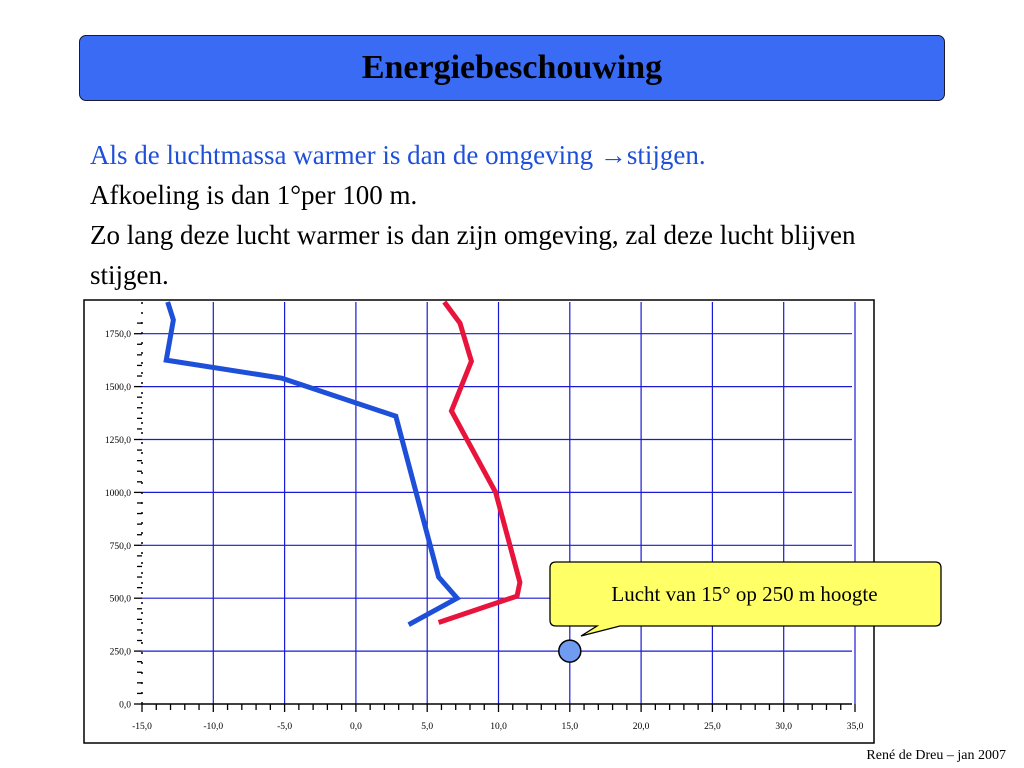  What do you see at coordinates (213, 727) in the screenshot?
I see `x-tick-label: -10,0` at bounding box center [213, 727].